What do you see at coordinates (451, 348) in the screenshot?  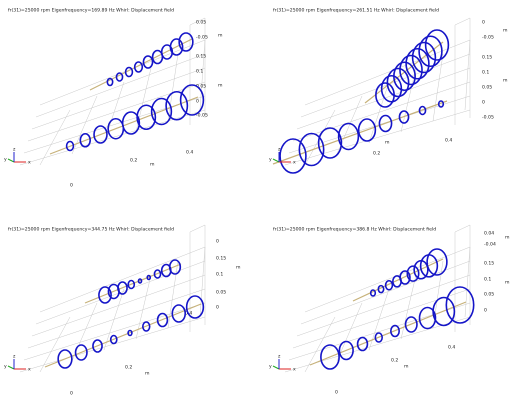 I see `bottom-tick-label: 0.4` at bounding box center [451, 348].